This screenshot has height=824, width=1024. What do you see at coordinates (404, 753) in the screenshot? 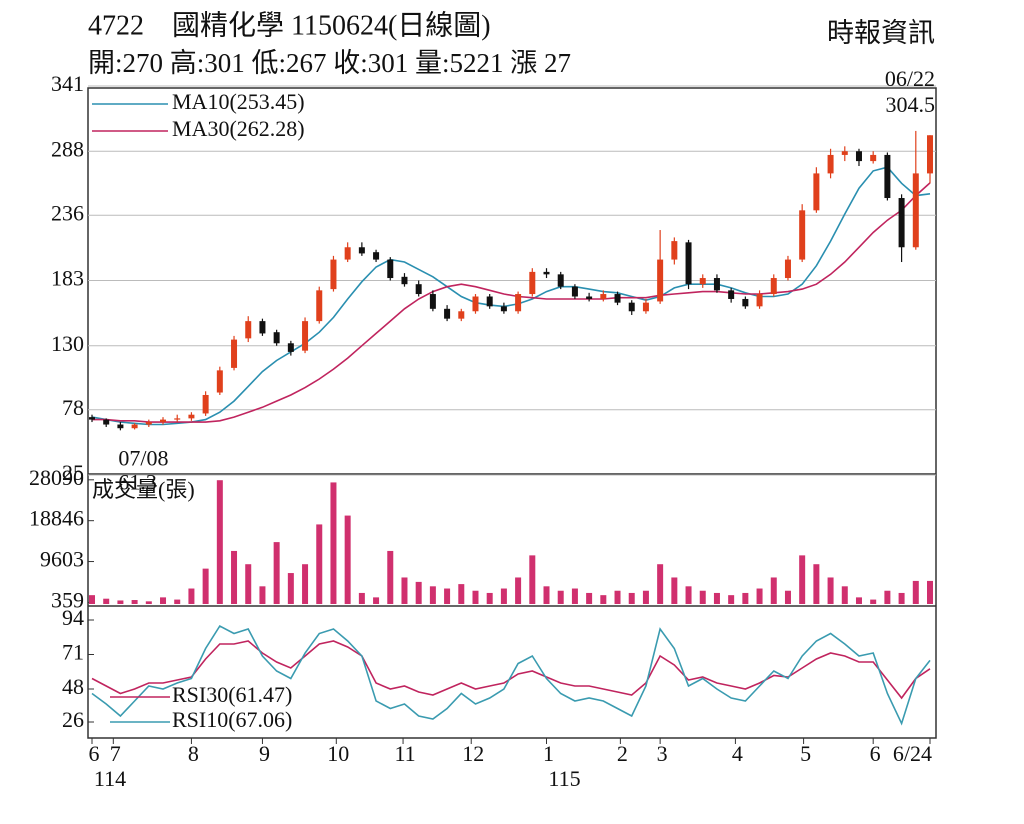
I see `x-tick-label: 11` at bounding box center [404, 753].